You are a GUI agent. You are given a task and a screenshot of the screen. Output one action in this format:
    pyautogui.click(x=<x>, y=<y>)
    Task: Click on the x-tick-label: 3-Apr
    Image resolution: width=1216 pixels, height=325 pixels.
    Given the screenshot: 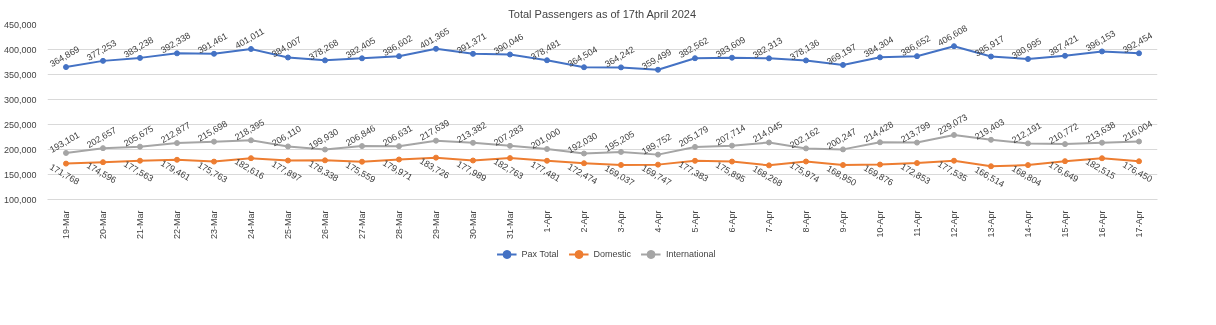 What is the action you would take?
    pyautogui.click(x=621, y=221)
    